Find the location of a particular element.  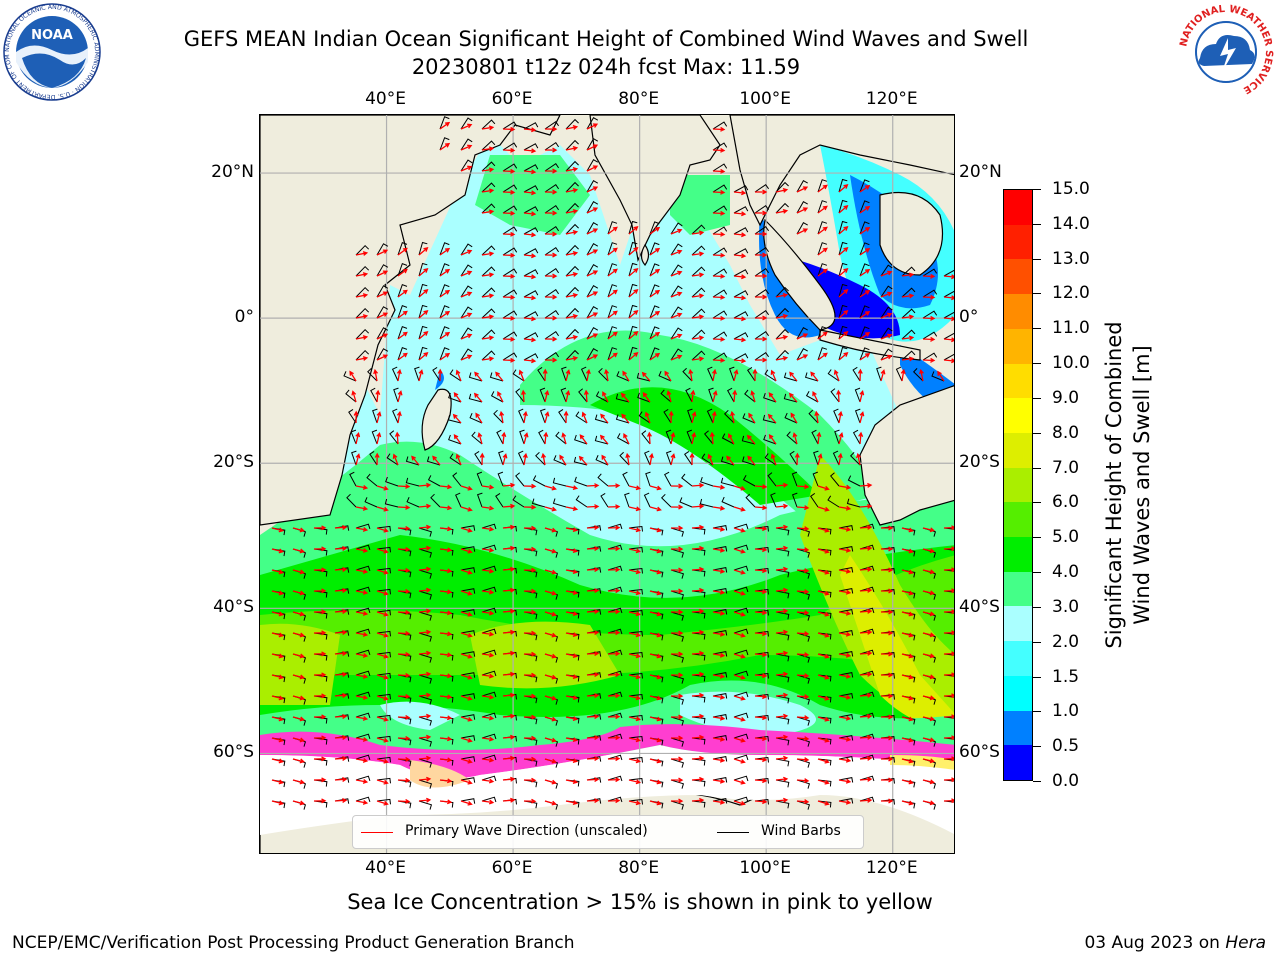

colorbar-tick-label: 1.0 is located at coordinates (1066, 711).